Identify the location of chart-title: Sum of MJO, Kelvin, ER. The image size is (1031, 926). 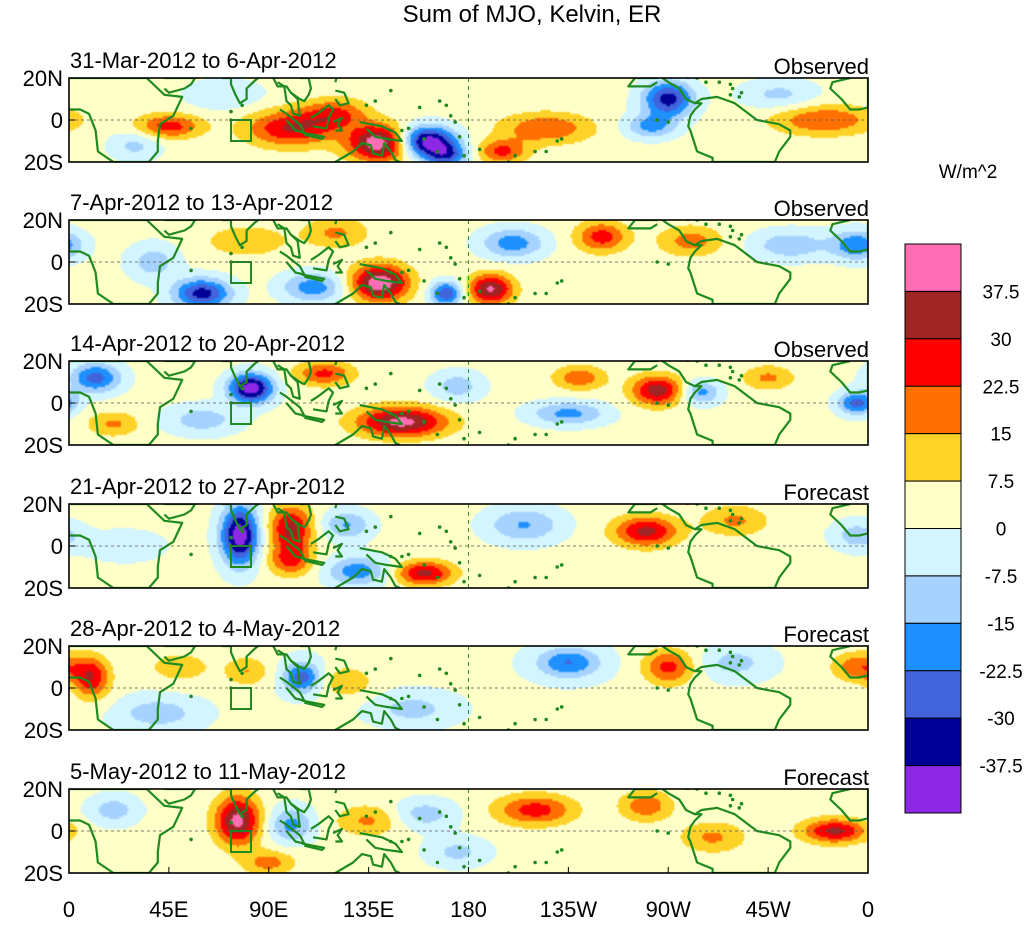
(532, 14).